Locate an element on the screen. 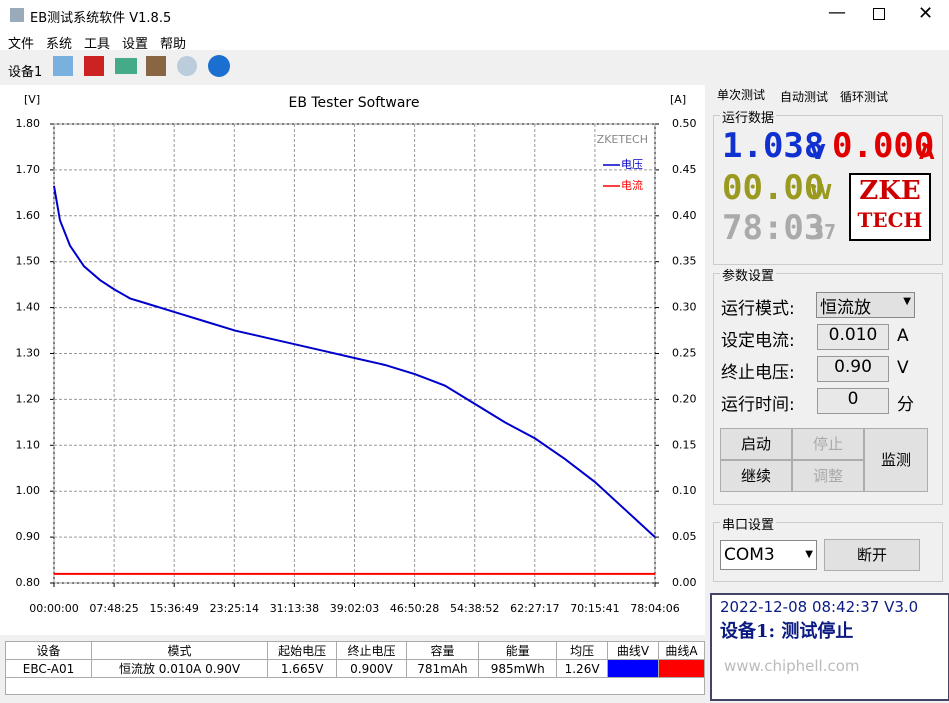  tab: 自动测试 is located at coordinates (804, 97).